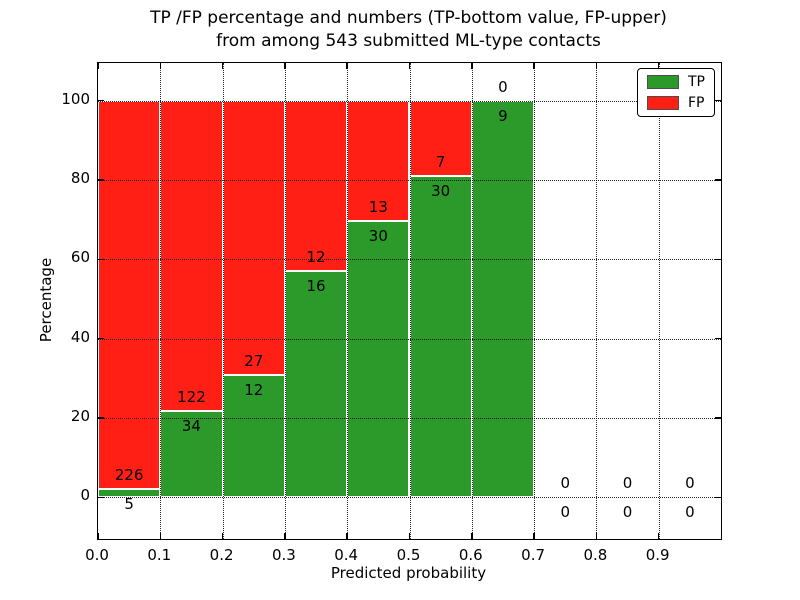  Describe the element at coordinates (191, 396) in the screenshot. I see `fp-count-label: 122` at that location.